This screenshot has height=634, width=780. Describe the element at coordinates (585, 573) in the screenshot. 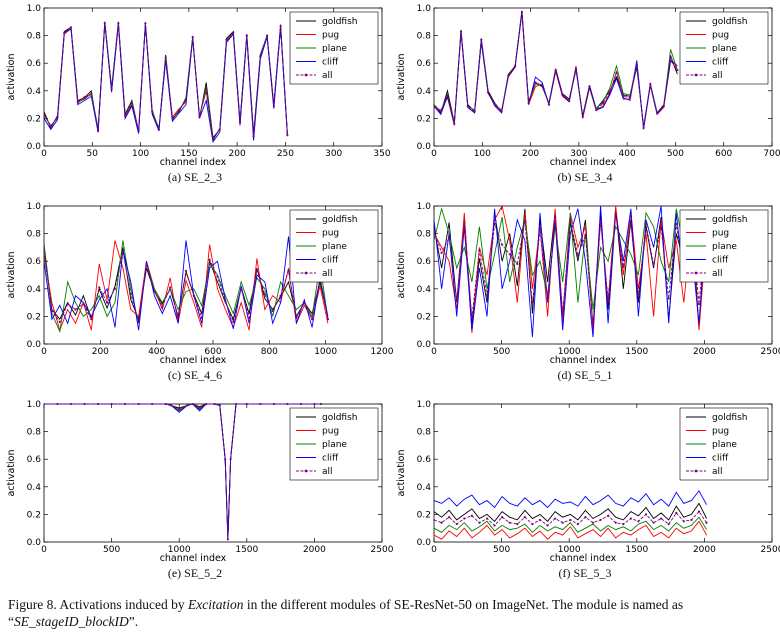

I see `caption-f: (f) SE_5_3` at that location.